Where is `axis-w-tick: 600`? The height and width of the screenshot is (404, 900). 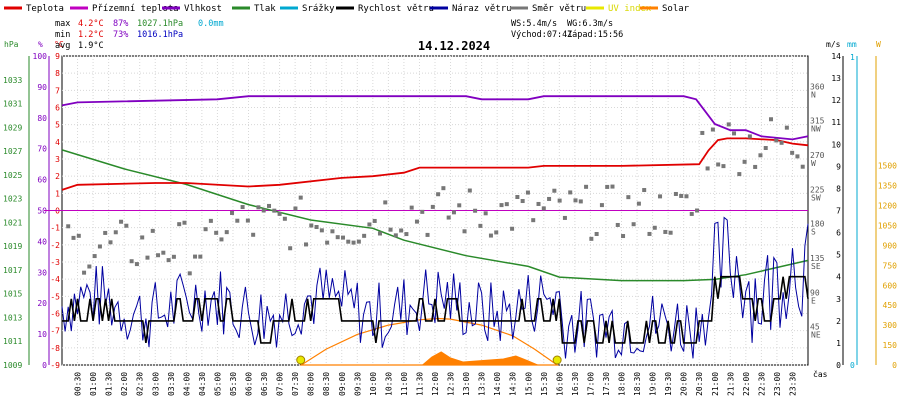
axis-w-tick: 600 is located at coordinates (890, 285).